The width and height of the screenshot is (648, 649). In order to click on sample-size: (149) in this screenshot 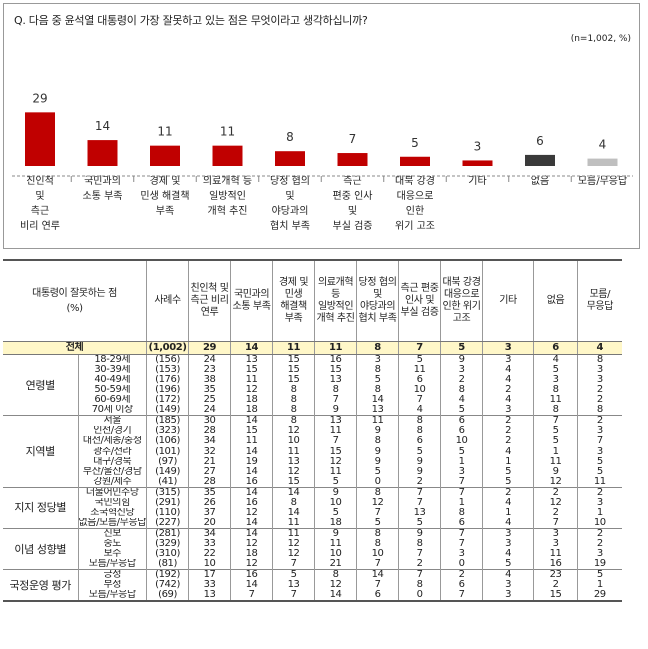, I will do `click(167, 410)`.